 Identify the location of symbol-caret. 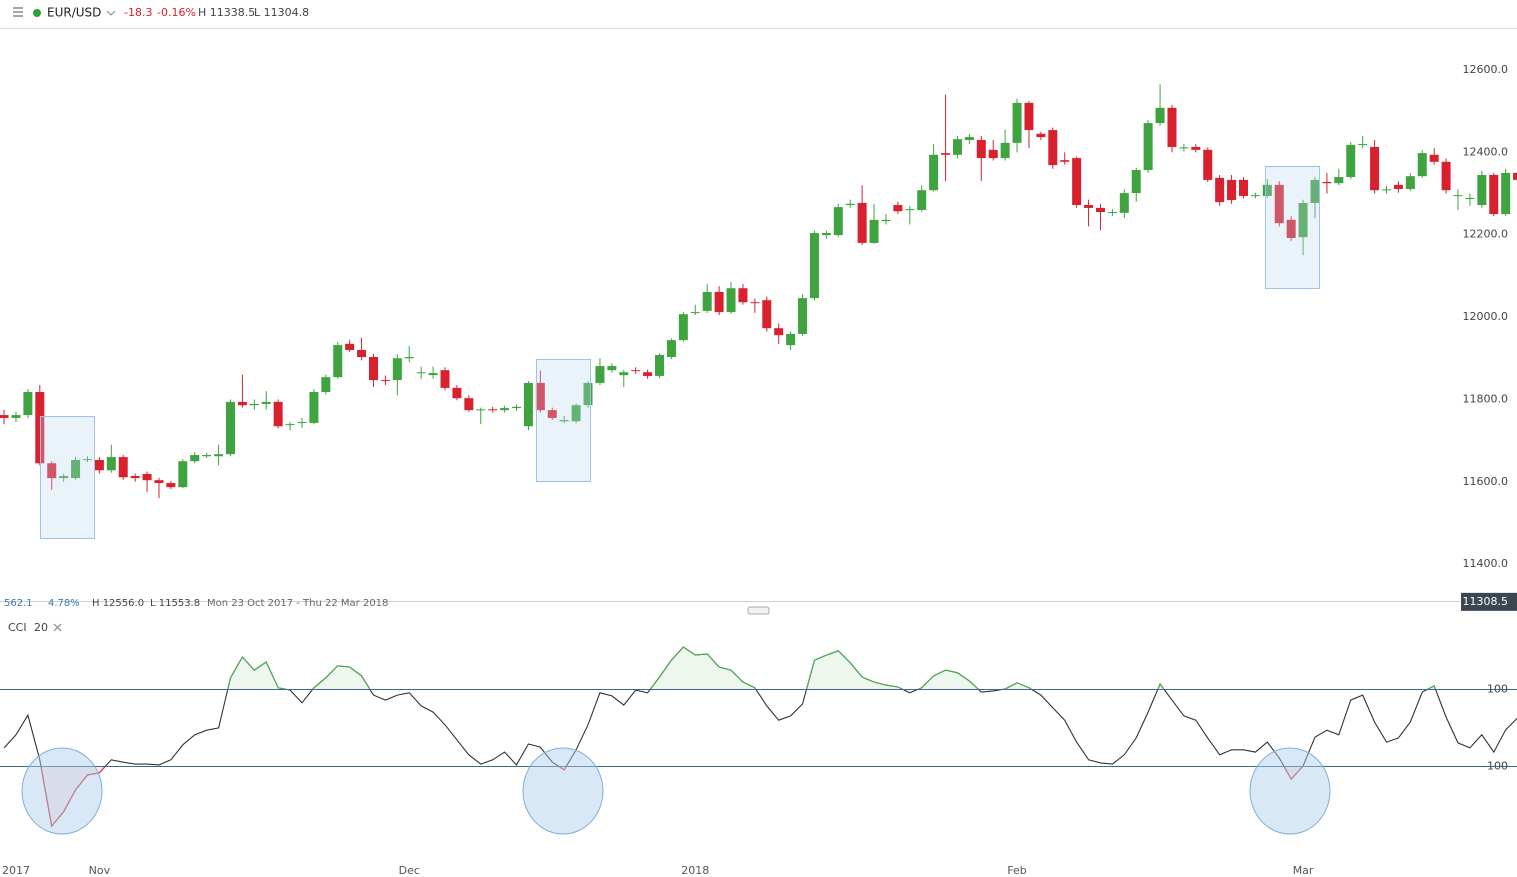
(111, 13).